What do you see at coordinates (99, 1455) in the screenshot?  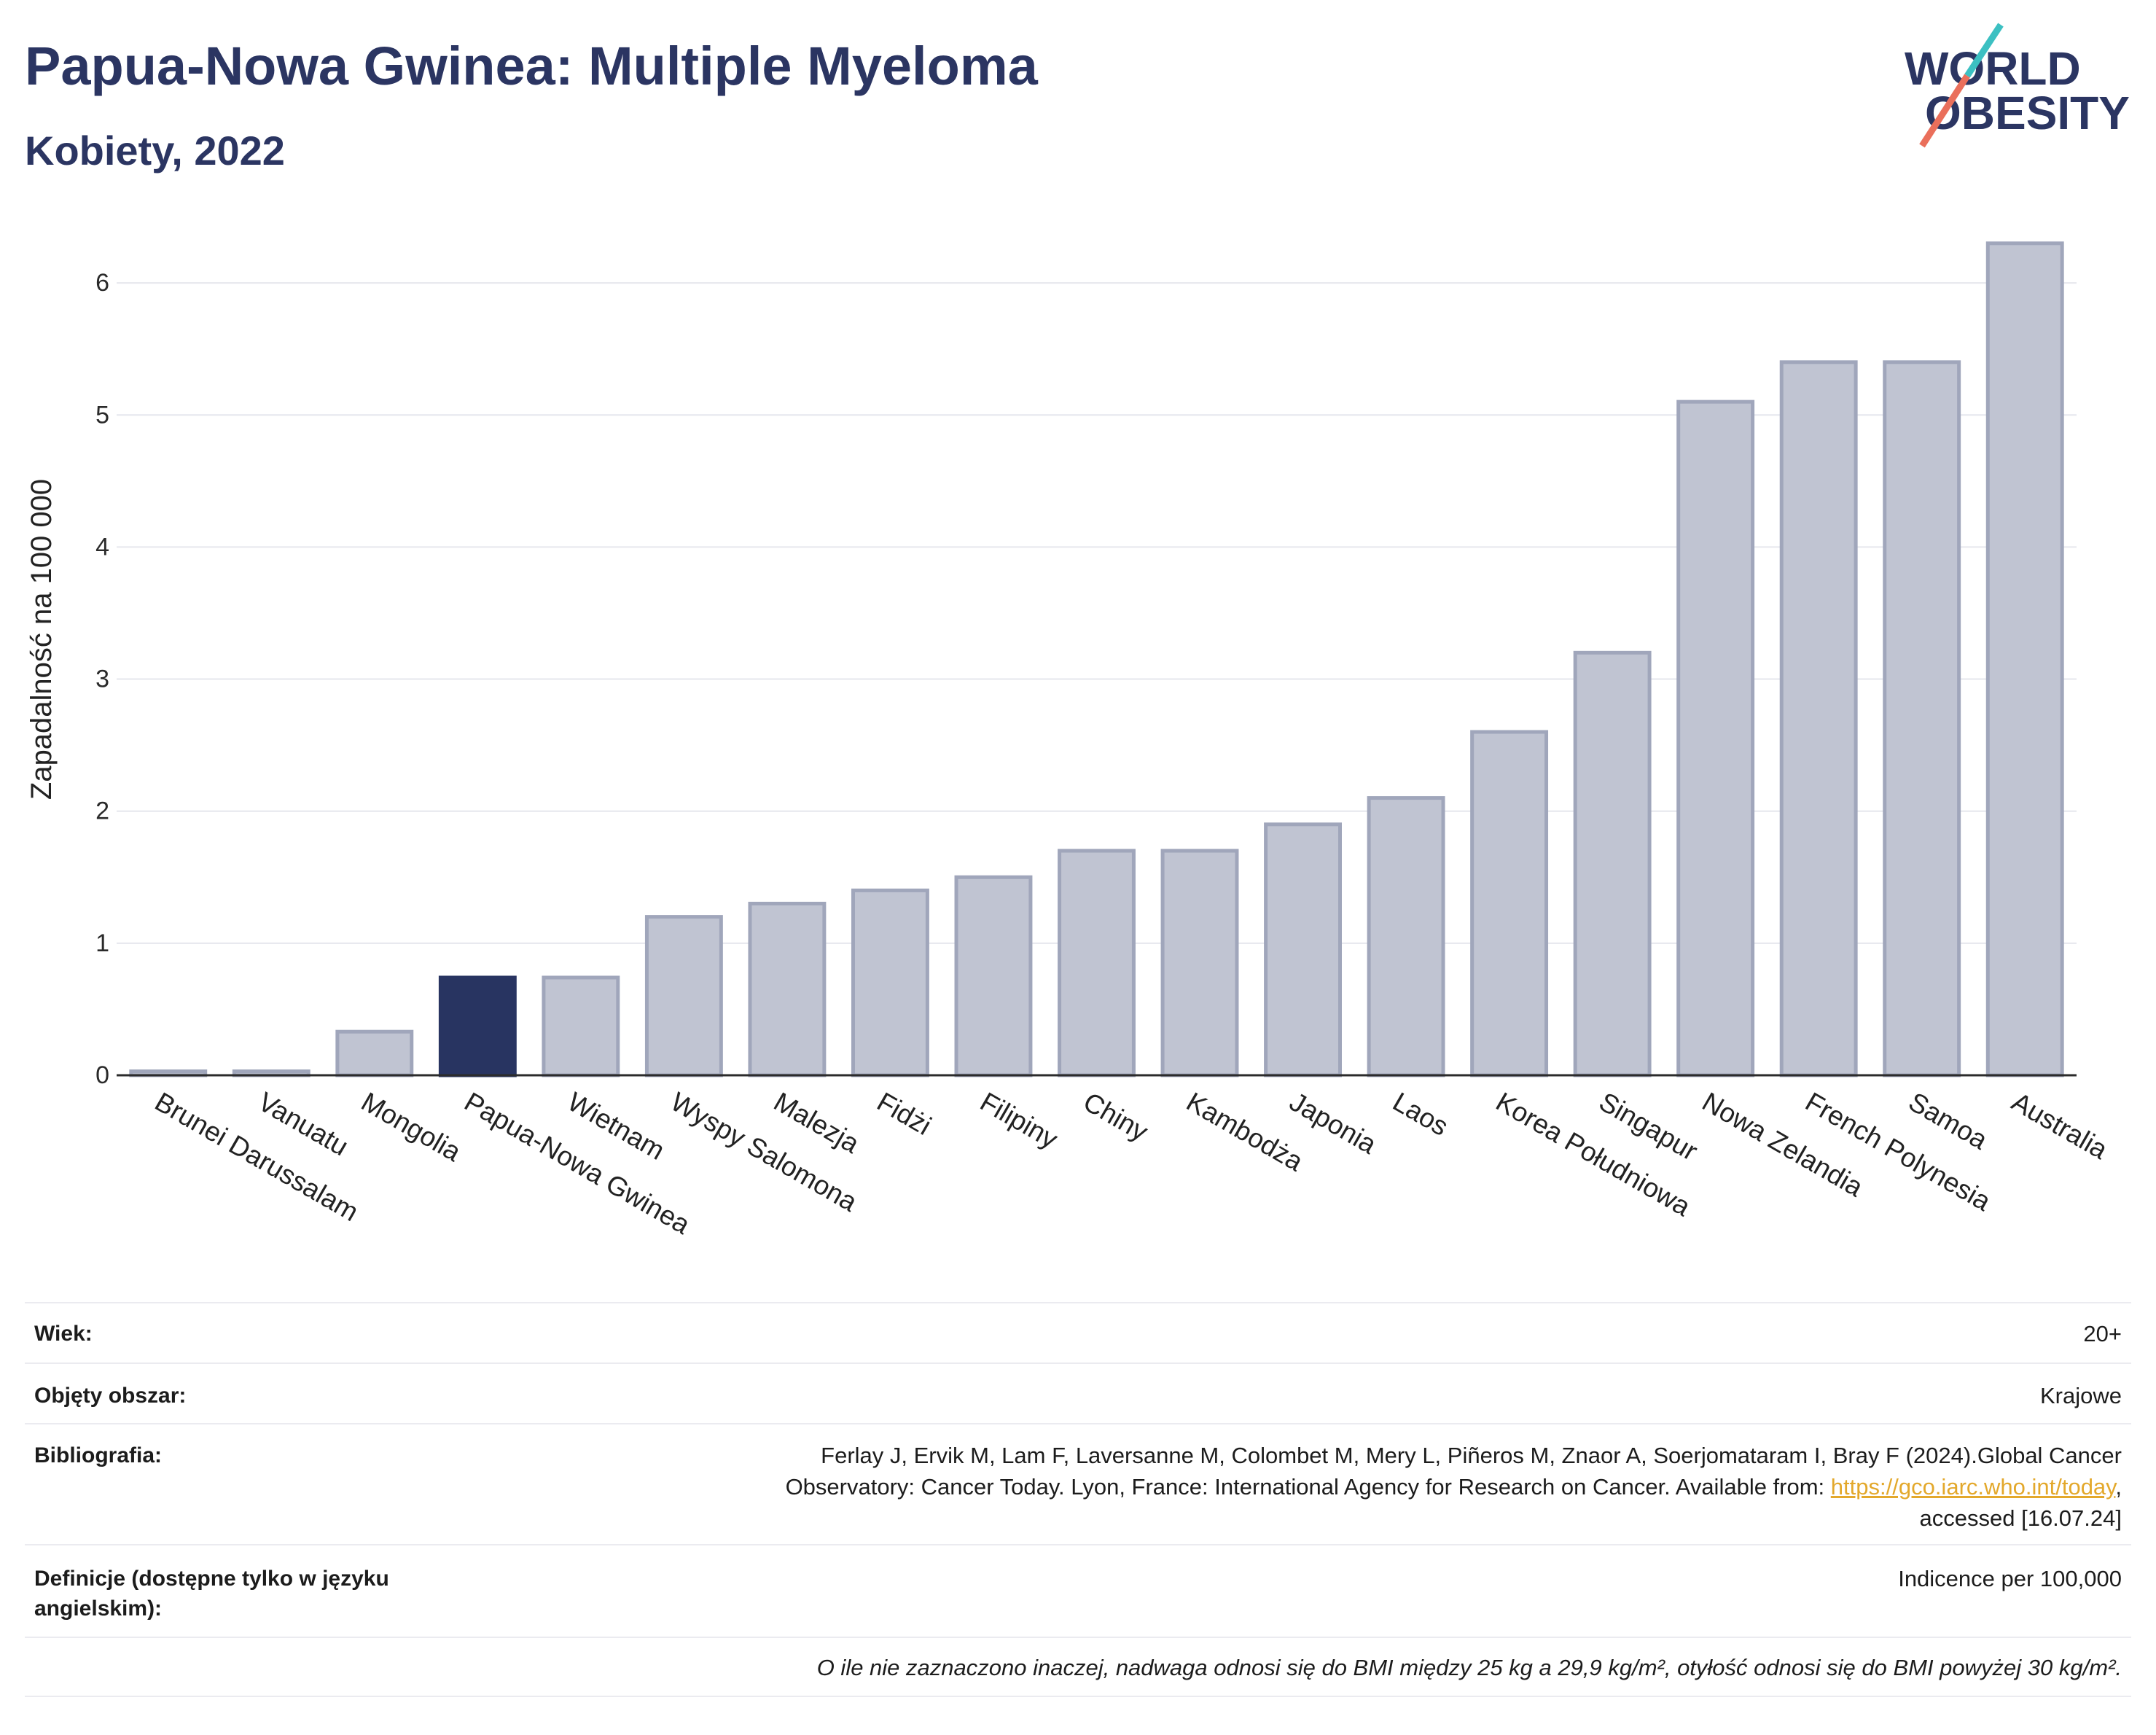 I see `bibliography-label: Bibliografia:` at bounding box center [99, 1455].